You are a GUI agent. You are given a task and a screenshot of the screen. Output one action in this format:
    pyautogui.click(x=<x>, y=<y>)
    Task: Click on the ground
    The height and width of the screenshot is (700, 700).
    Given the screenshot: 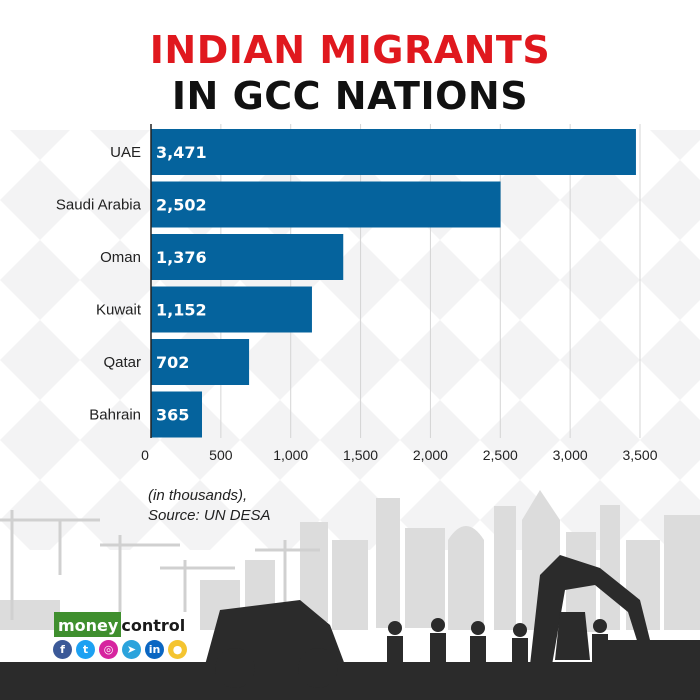 What is the action you would take?
    pyautogui.click(x=350, y=681)
    